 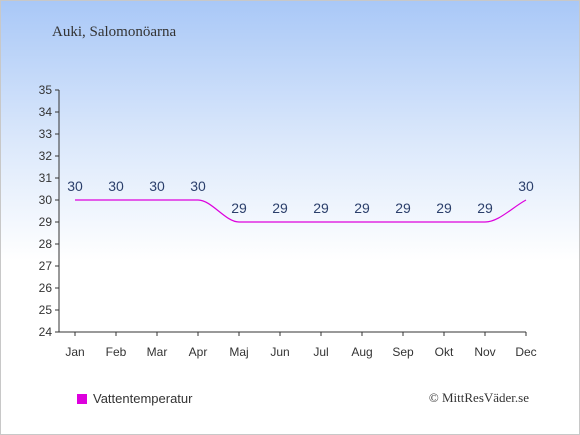 What do you see at coordinates (116, 352) in the screenshot?
I see `x-tick-label: Feb` at bounding box center [116, 352].